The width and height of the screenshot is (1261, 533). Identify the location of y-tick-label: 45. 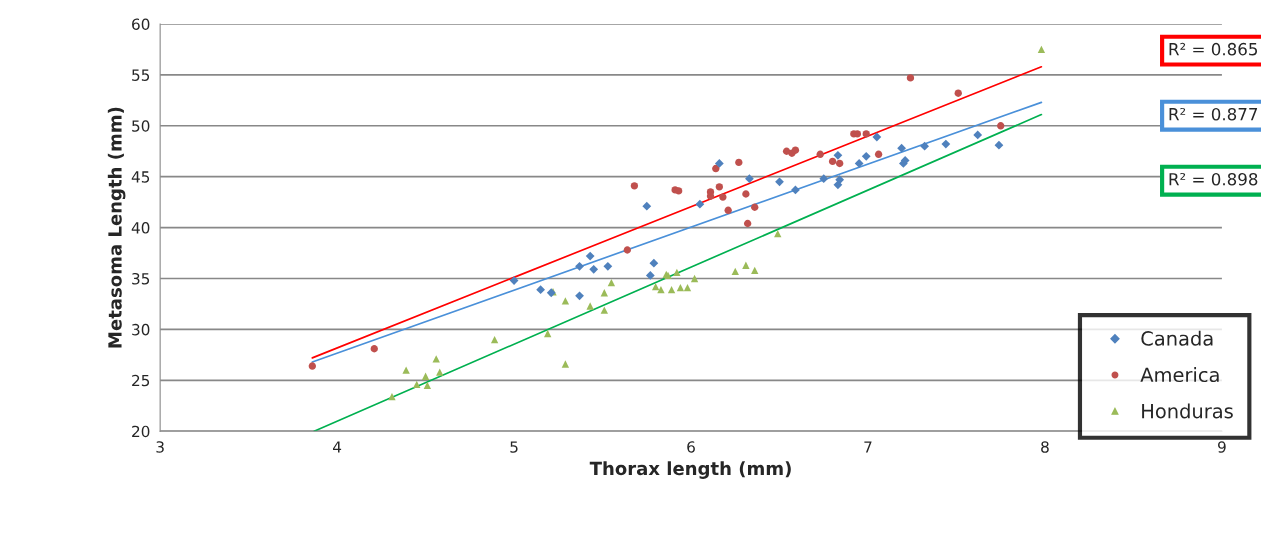
(140, 177).